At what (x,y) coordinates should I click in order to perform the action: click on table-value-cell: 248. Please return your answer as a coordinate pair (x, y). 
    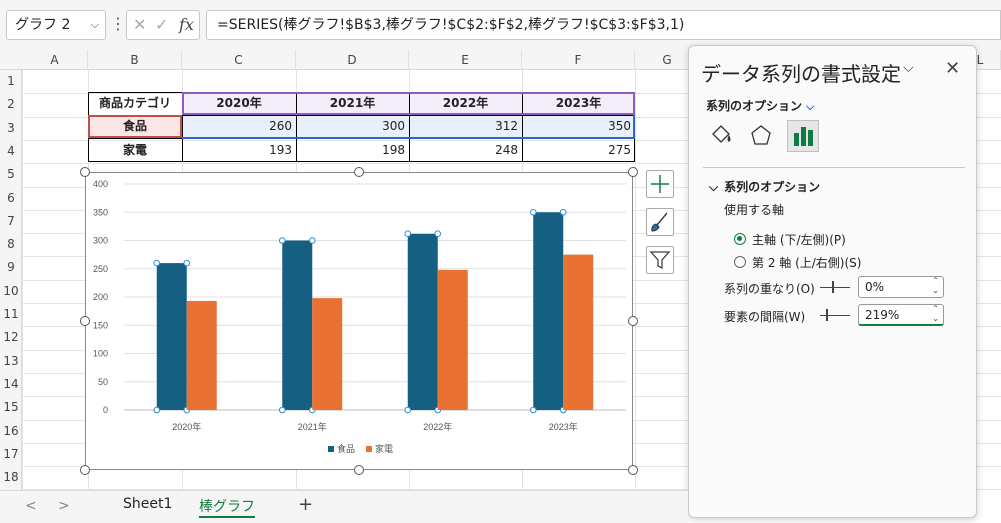
    Looking at the image, I should click on (506, 150).